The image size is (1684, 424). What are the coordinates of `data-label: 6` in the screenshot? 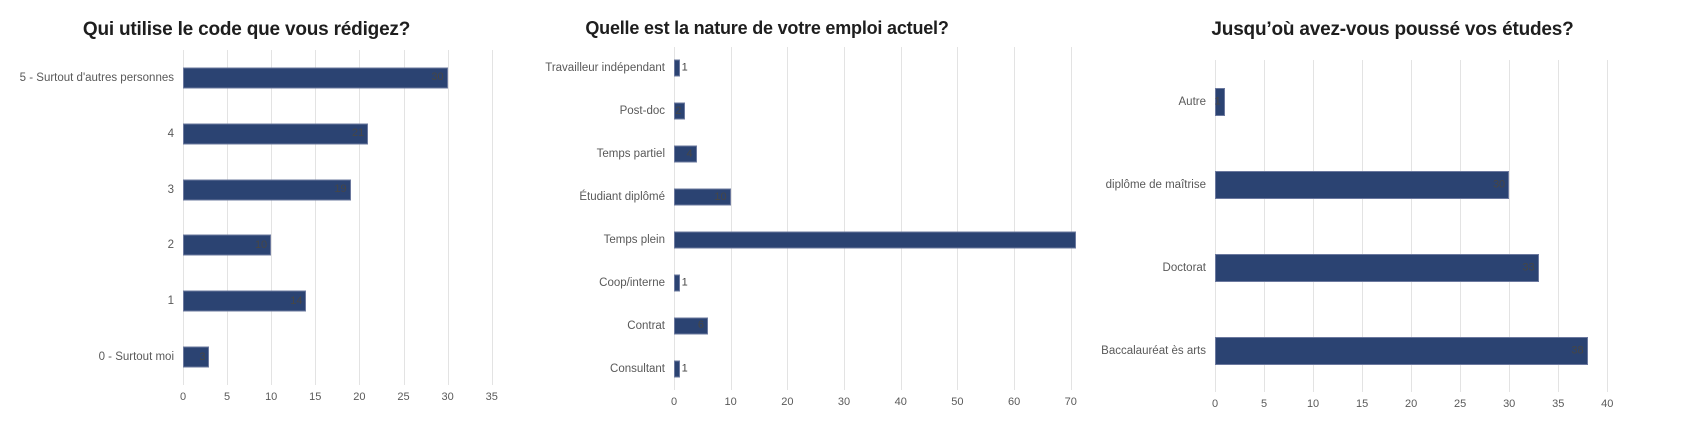 It's located at (700, 325).